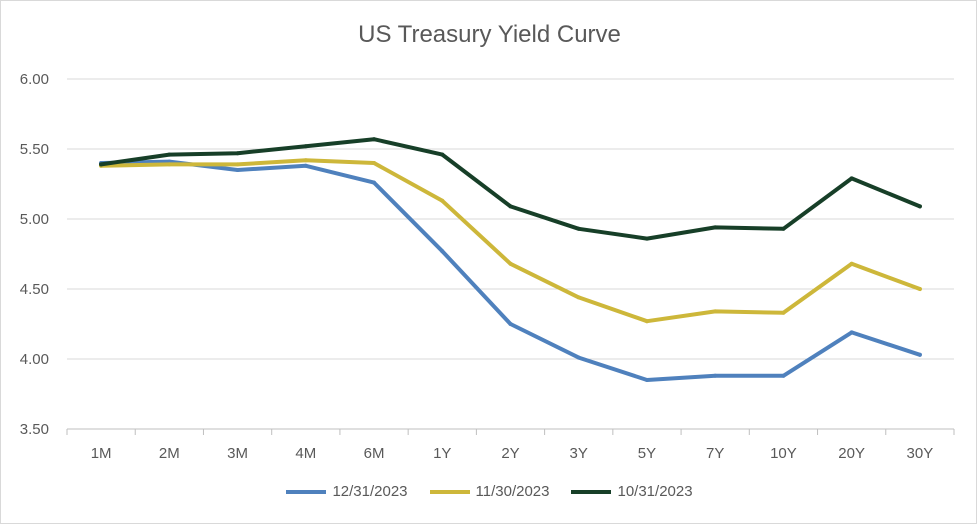 This screenshot has height=525, width=977. Describe the element at coordinates (442, 453) in the screenshot. I see `x-tick-label: 1Y` at that location.